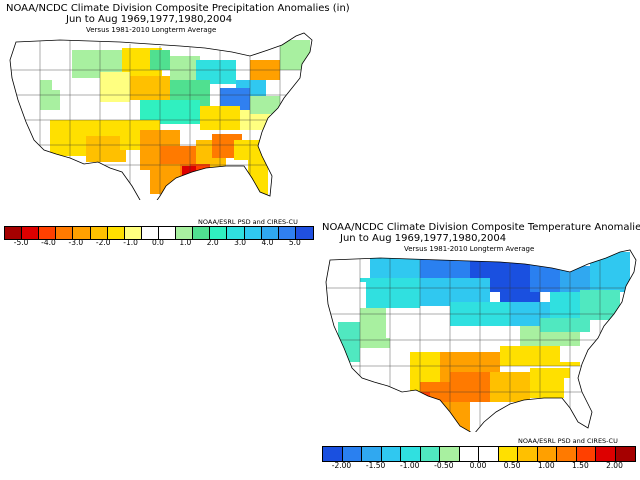 This screenshot has width=640, height=480. Describe the element at coordinates (212, 242) in the screenshot. I see `precip-legend-tick-label: 2.0` at that location.